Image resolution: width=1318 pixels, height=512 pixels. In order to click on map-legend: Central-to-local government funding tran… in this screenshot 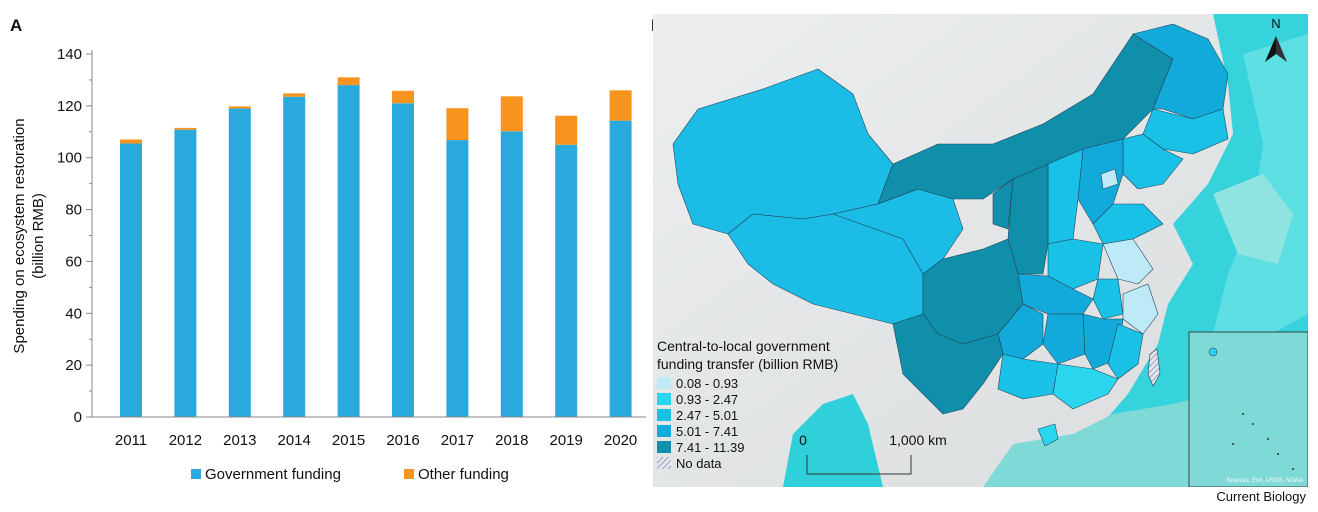, I will do `click(747, 404)`.